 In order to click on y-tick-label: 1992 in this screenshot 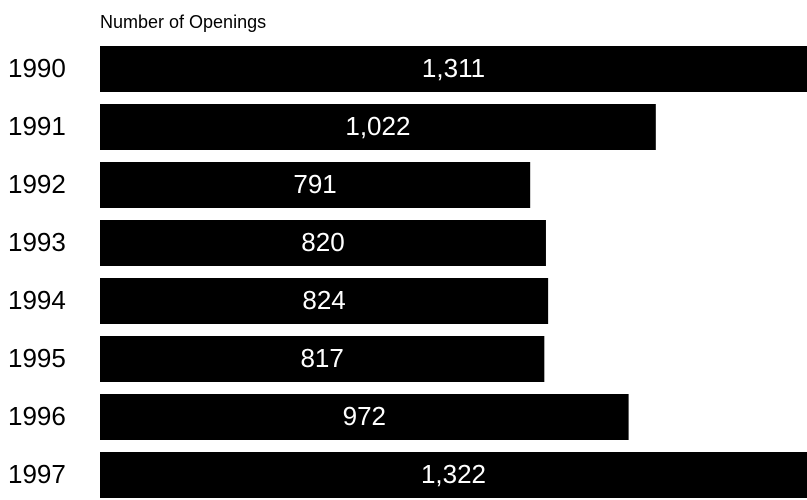, I will do `click(37, 184)`.